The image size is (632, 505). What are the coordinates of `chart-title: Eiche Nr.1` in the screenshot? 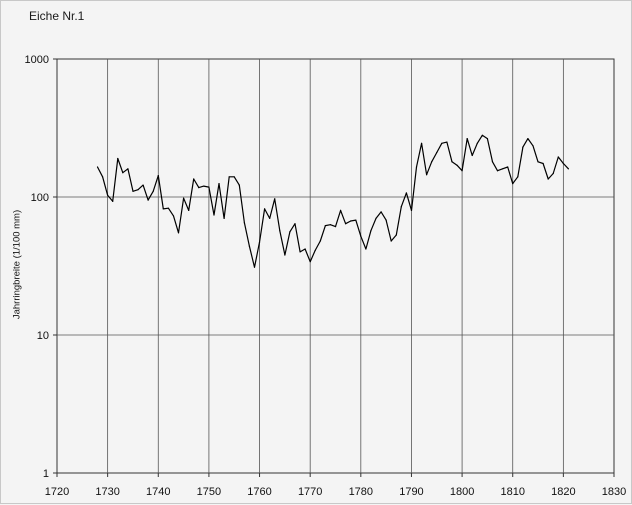 It's located at (57, 16).